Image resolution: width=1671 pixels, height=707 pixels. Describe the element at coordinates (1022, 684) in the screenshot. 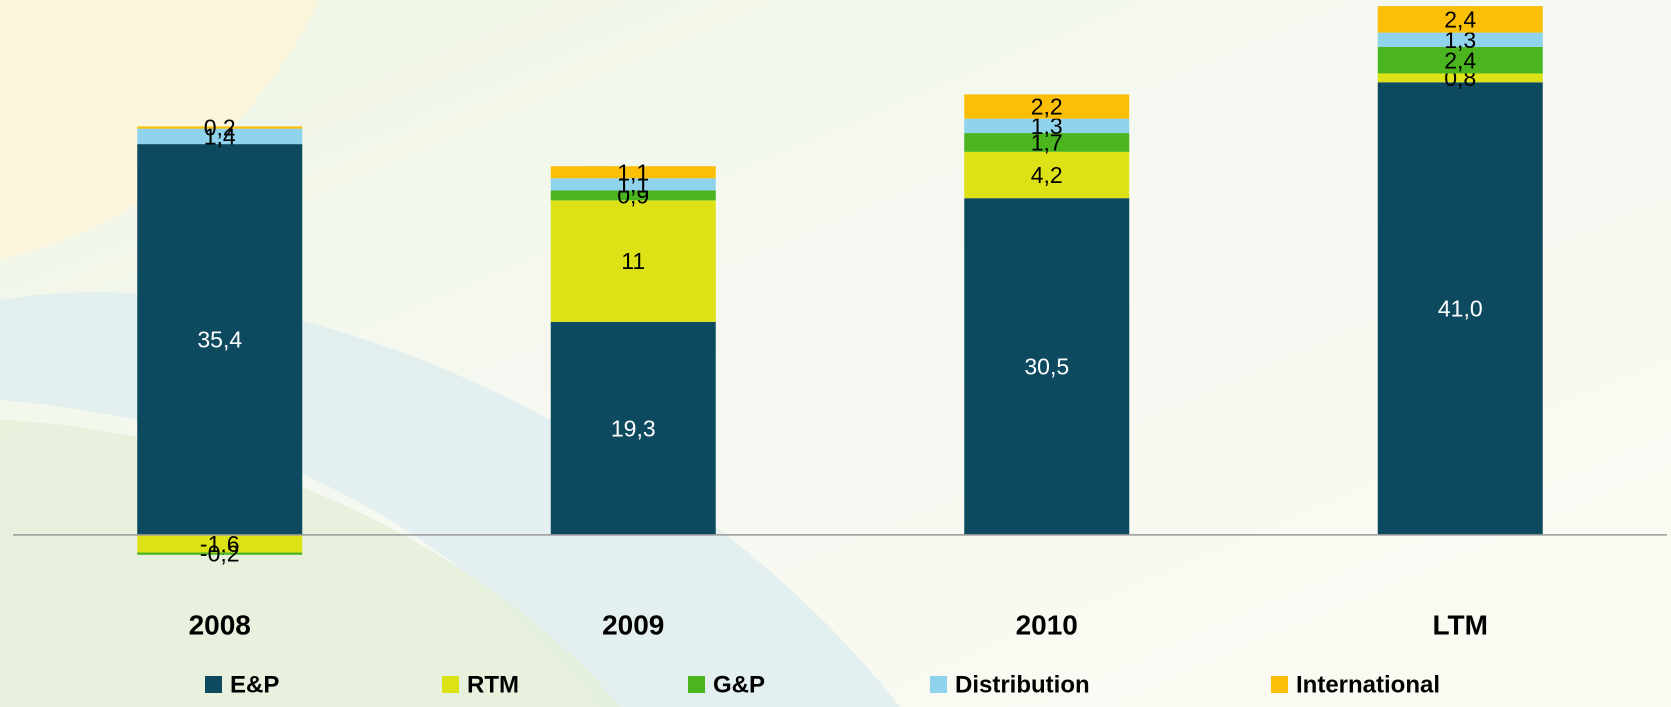

I see `legend-label: Distribution` at that location.